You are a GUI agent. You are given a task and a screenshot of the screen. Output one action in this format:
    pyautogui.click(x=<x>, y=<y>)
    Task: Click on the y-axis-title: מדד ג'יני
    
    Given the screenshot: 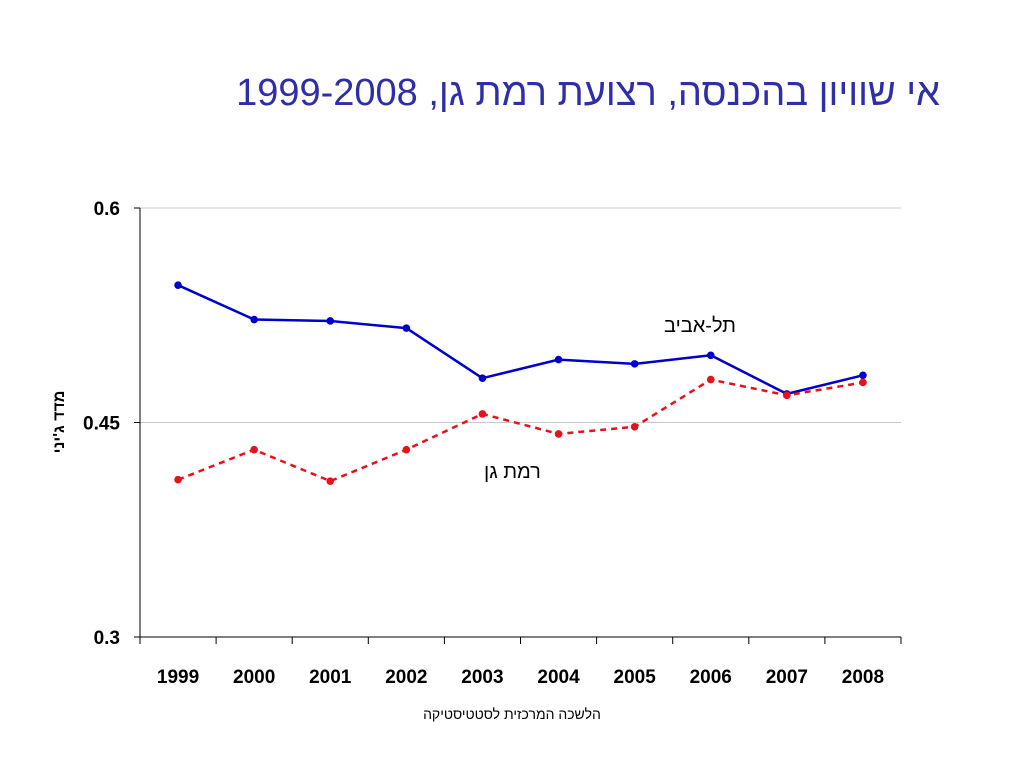 What is the action you would take?
    pyautogui.click(x=59, y=422)
    